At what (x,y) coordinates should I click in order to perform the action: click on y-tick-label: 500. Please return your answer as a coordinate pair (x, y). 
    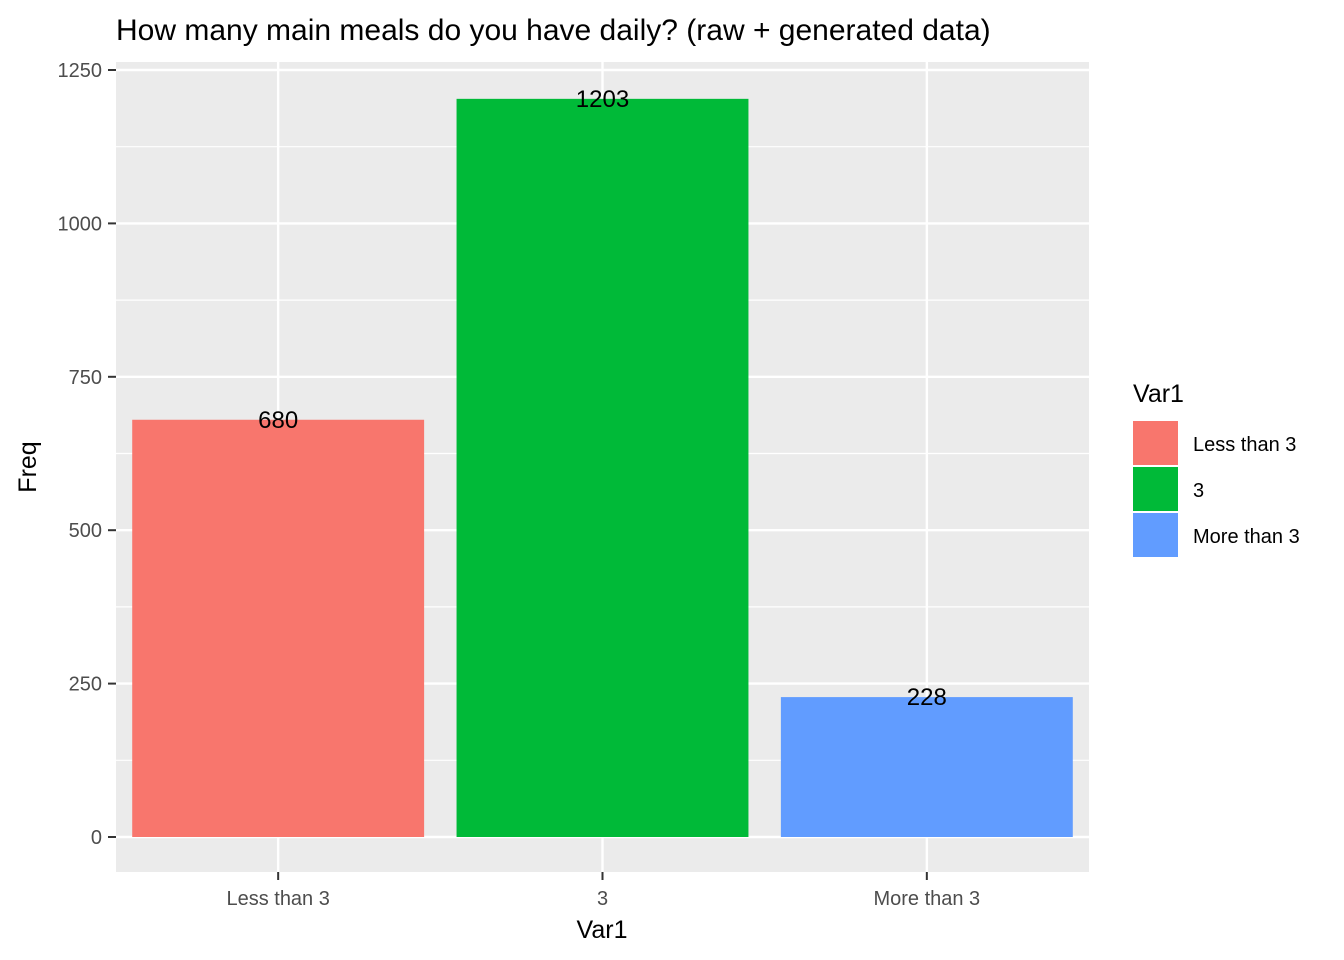
    Looking at the image, I should click on (85, 531).